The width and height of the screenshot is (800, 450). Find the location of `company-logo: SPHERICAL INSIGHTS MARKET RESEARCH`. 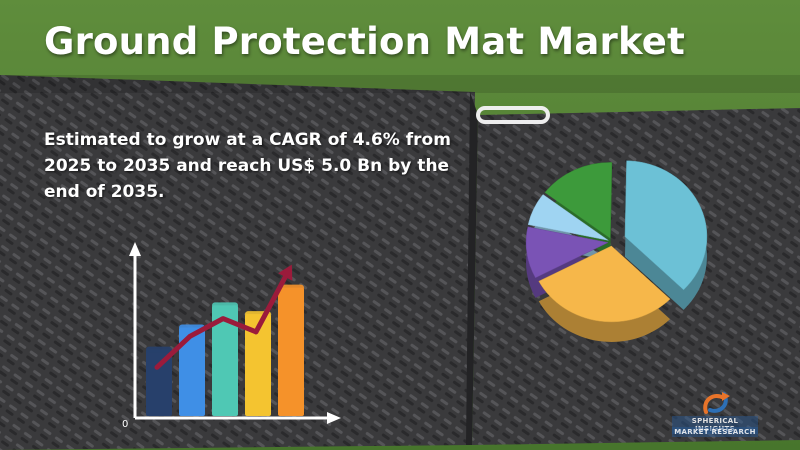

company-logo: SPHERICAL INSIGHTS MARKET RESEARCH is located at coordinates (715, 413).